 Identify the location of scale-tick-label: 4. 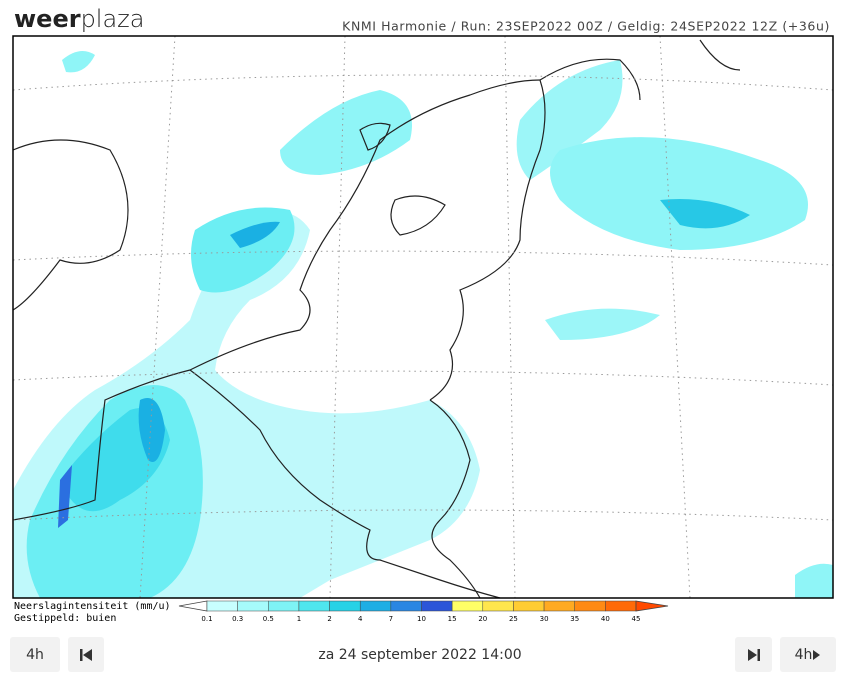
(360, 619).